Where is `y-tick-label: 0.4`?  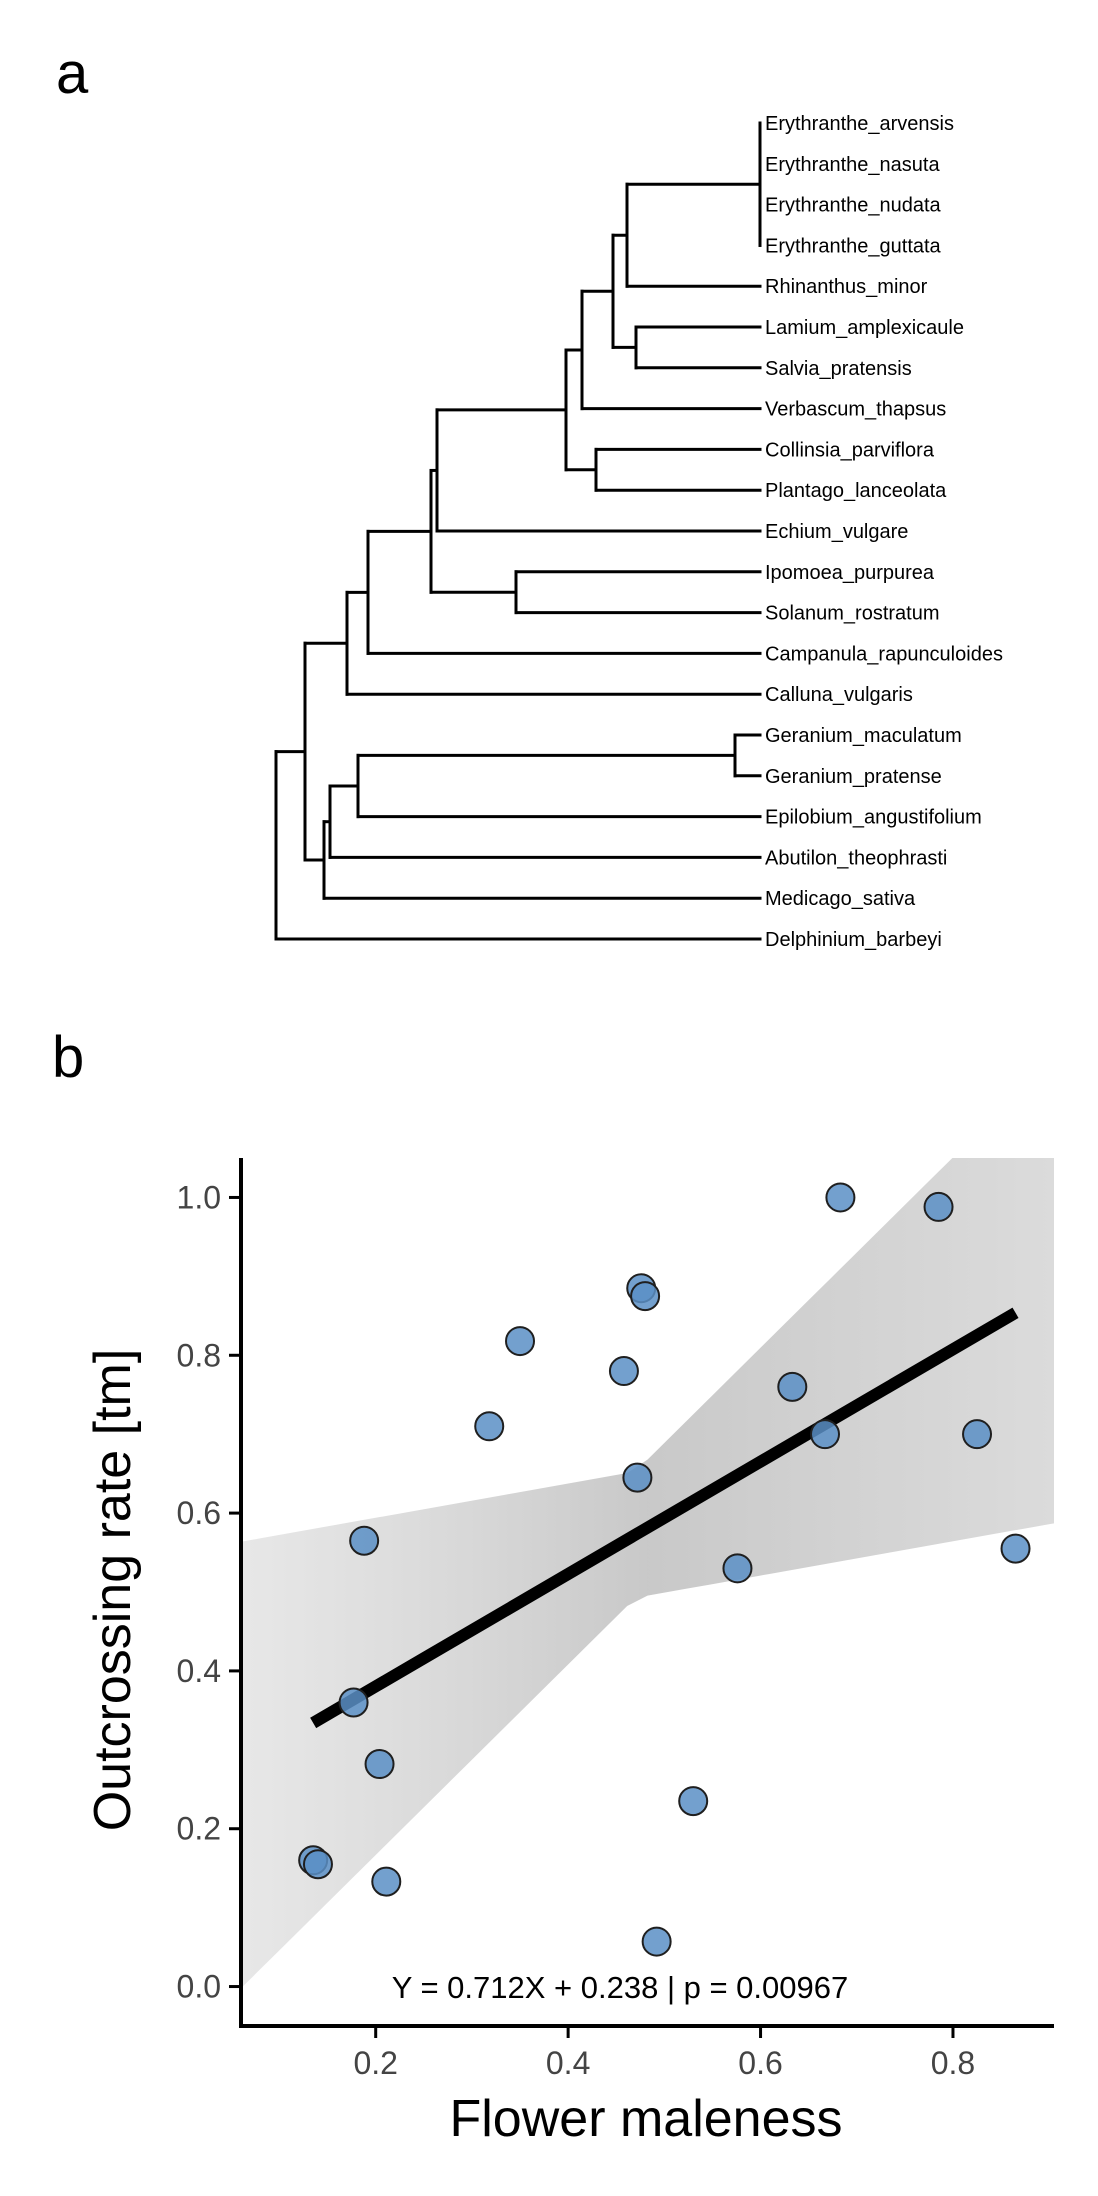
y-tick-label: 0.4 is located at coordinates (199, 1671).